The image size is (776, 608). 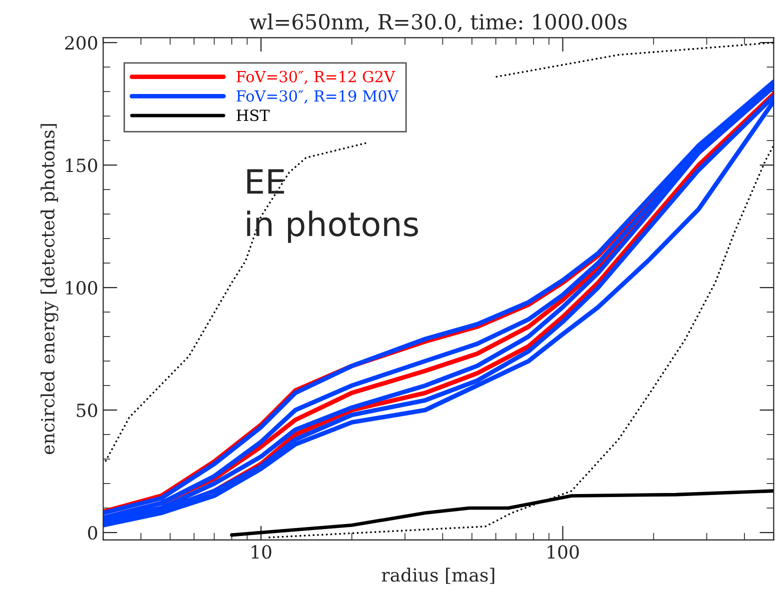 What do you see at coordinates (262, 552) in the screenshot?
I see `x-tick-label: 10` at bounding box center [262, 552].